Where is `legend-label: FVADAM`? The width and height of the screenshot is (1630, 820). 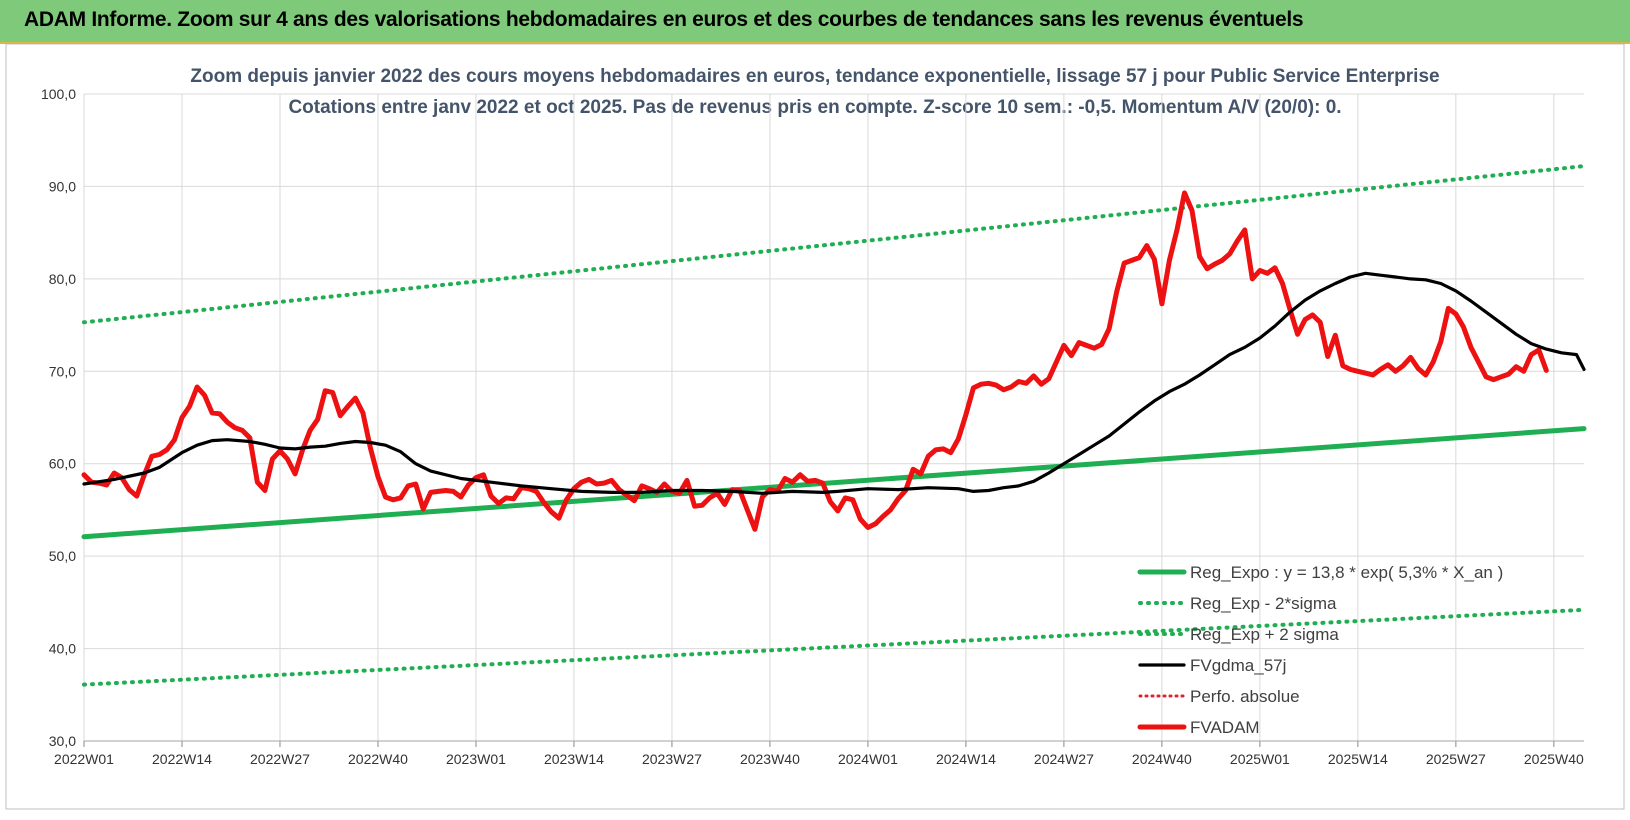 legend-label: FVADAM is located at coordinates (1225, 727).